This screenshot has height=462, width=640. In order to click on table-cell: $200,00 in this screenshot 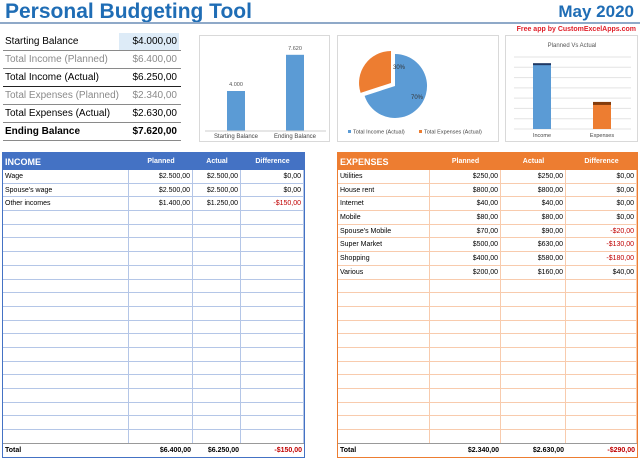, I will do `click(465, 272)`.